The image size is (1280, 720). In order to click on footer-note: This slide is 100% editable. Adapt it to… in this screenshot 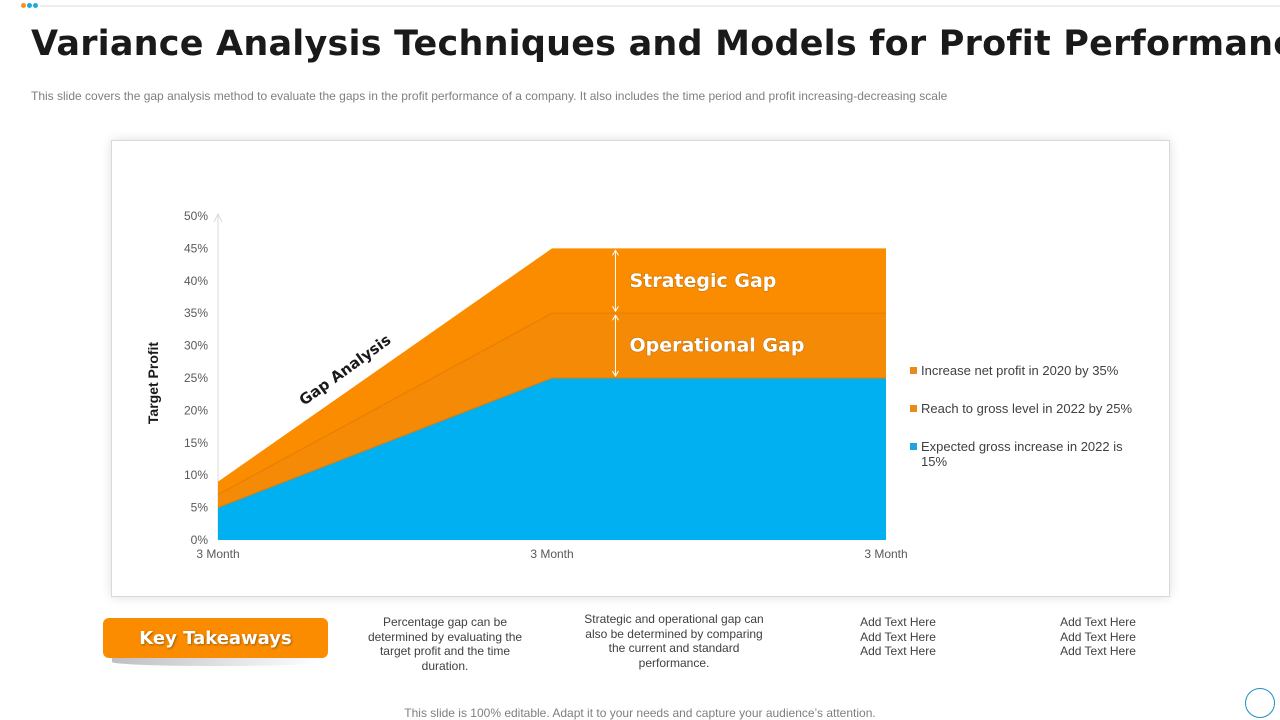, I will do `click(640, 713)`.